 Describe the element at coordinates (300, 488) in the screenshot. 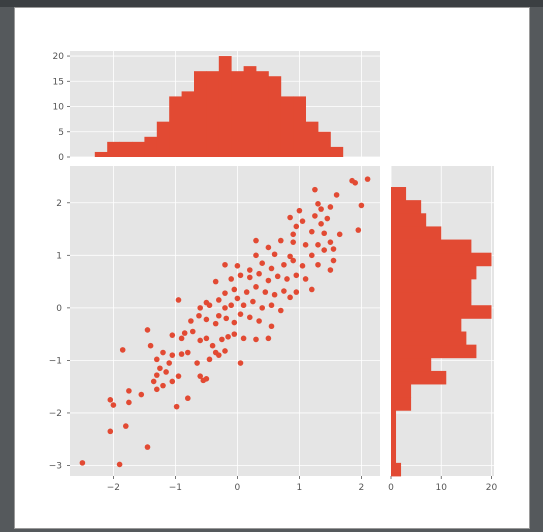

I see `scatter-x-tick-label: 1` at that location.